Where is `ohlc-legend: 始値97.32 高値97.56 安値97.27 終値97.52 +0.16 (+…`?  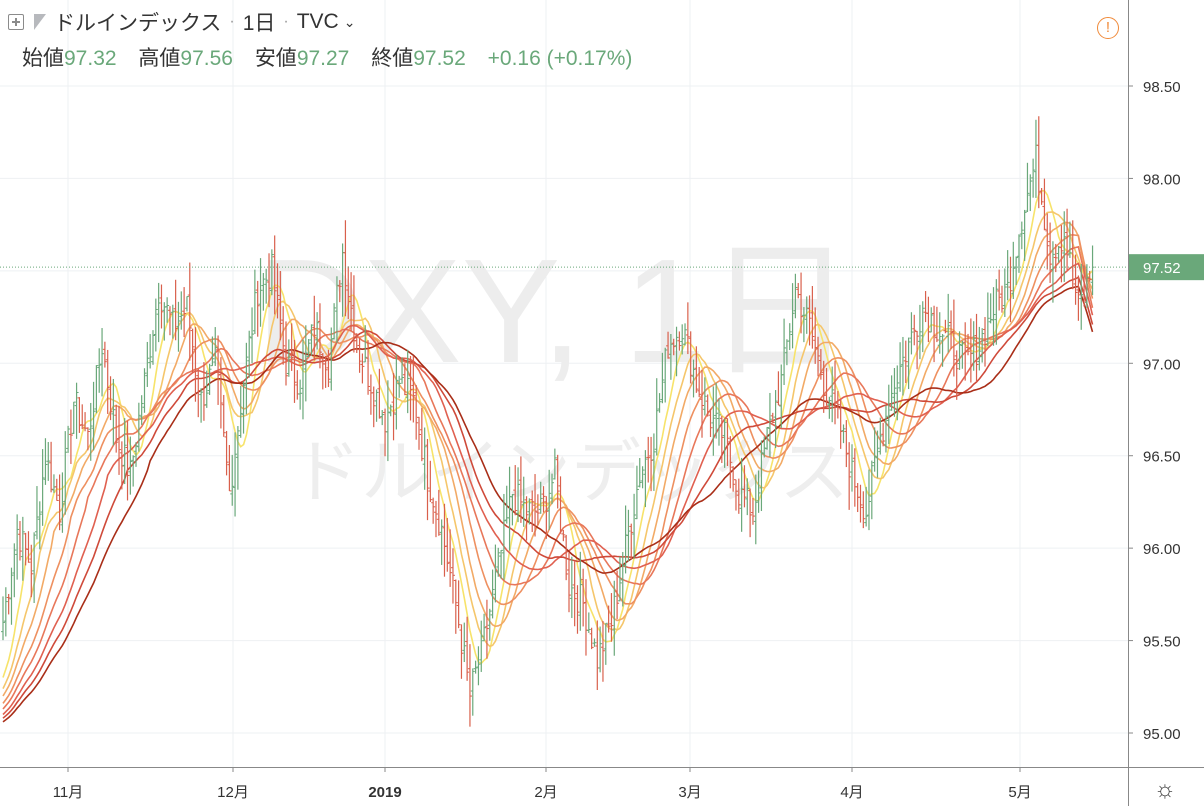 ohlc-legend: 始値97.32 高値97.56 安値97.27 終値97.52 +0.16 (+… is located at coordinates (327, 57).